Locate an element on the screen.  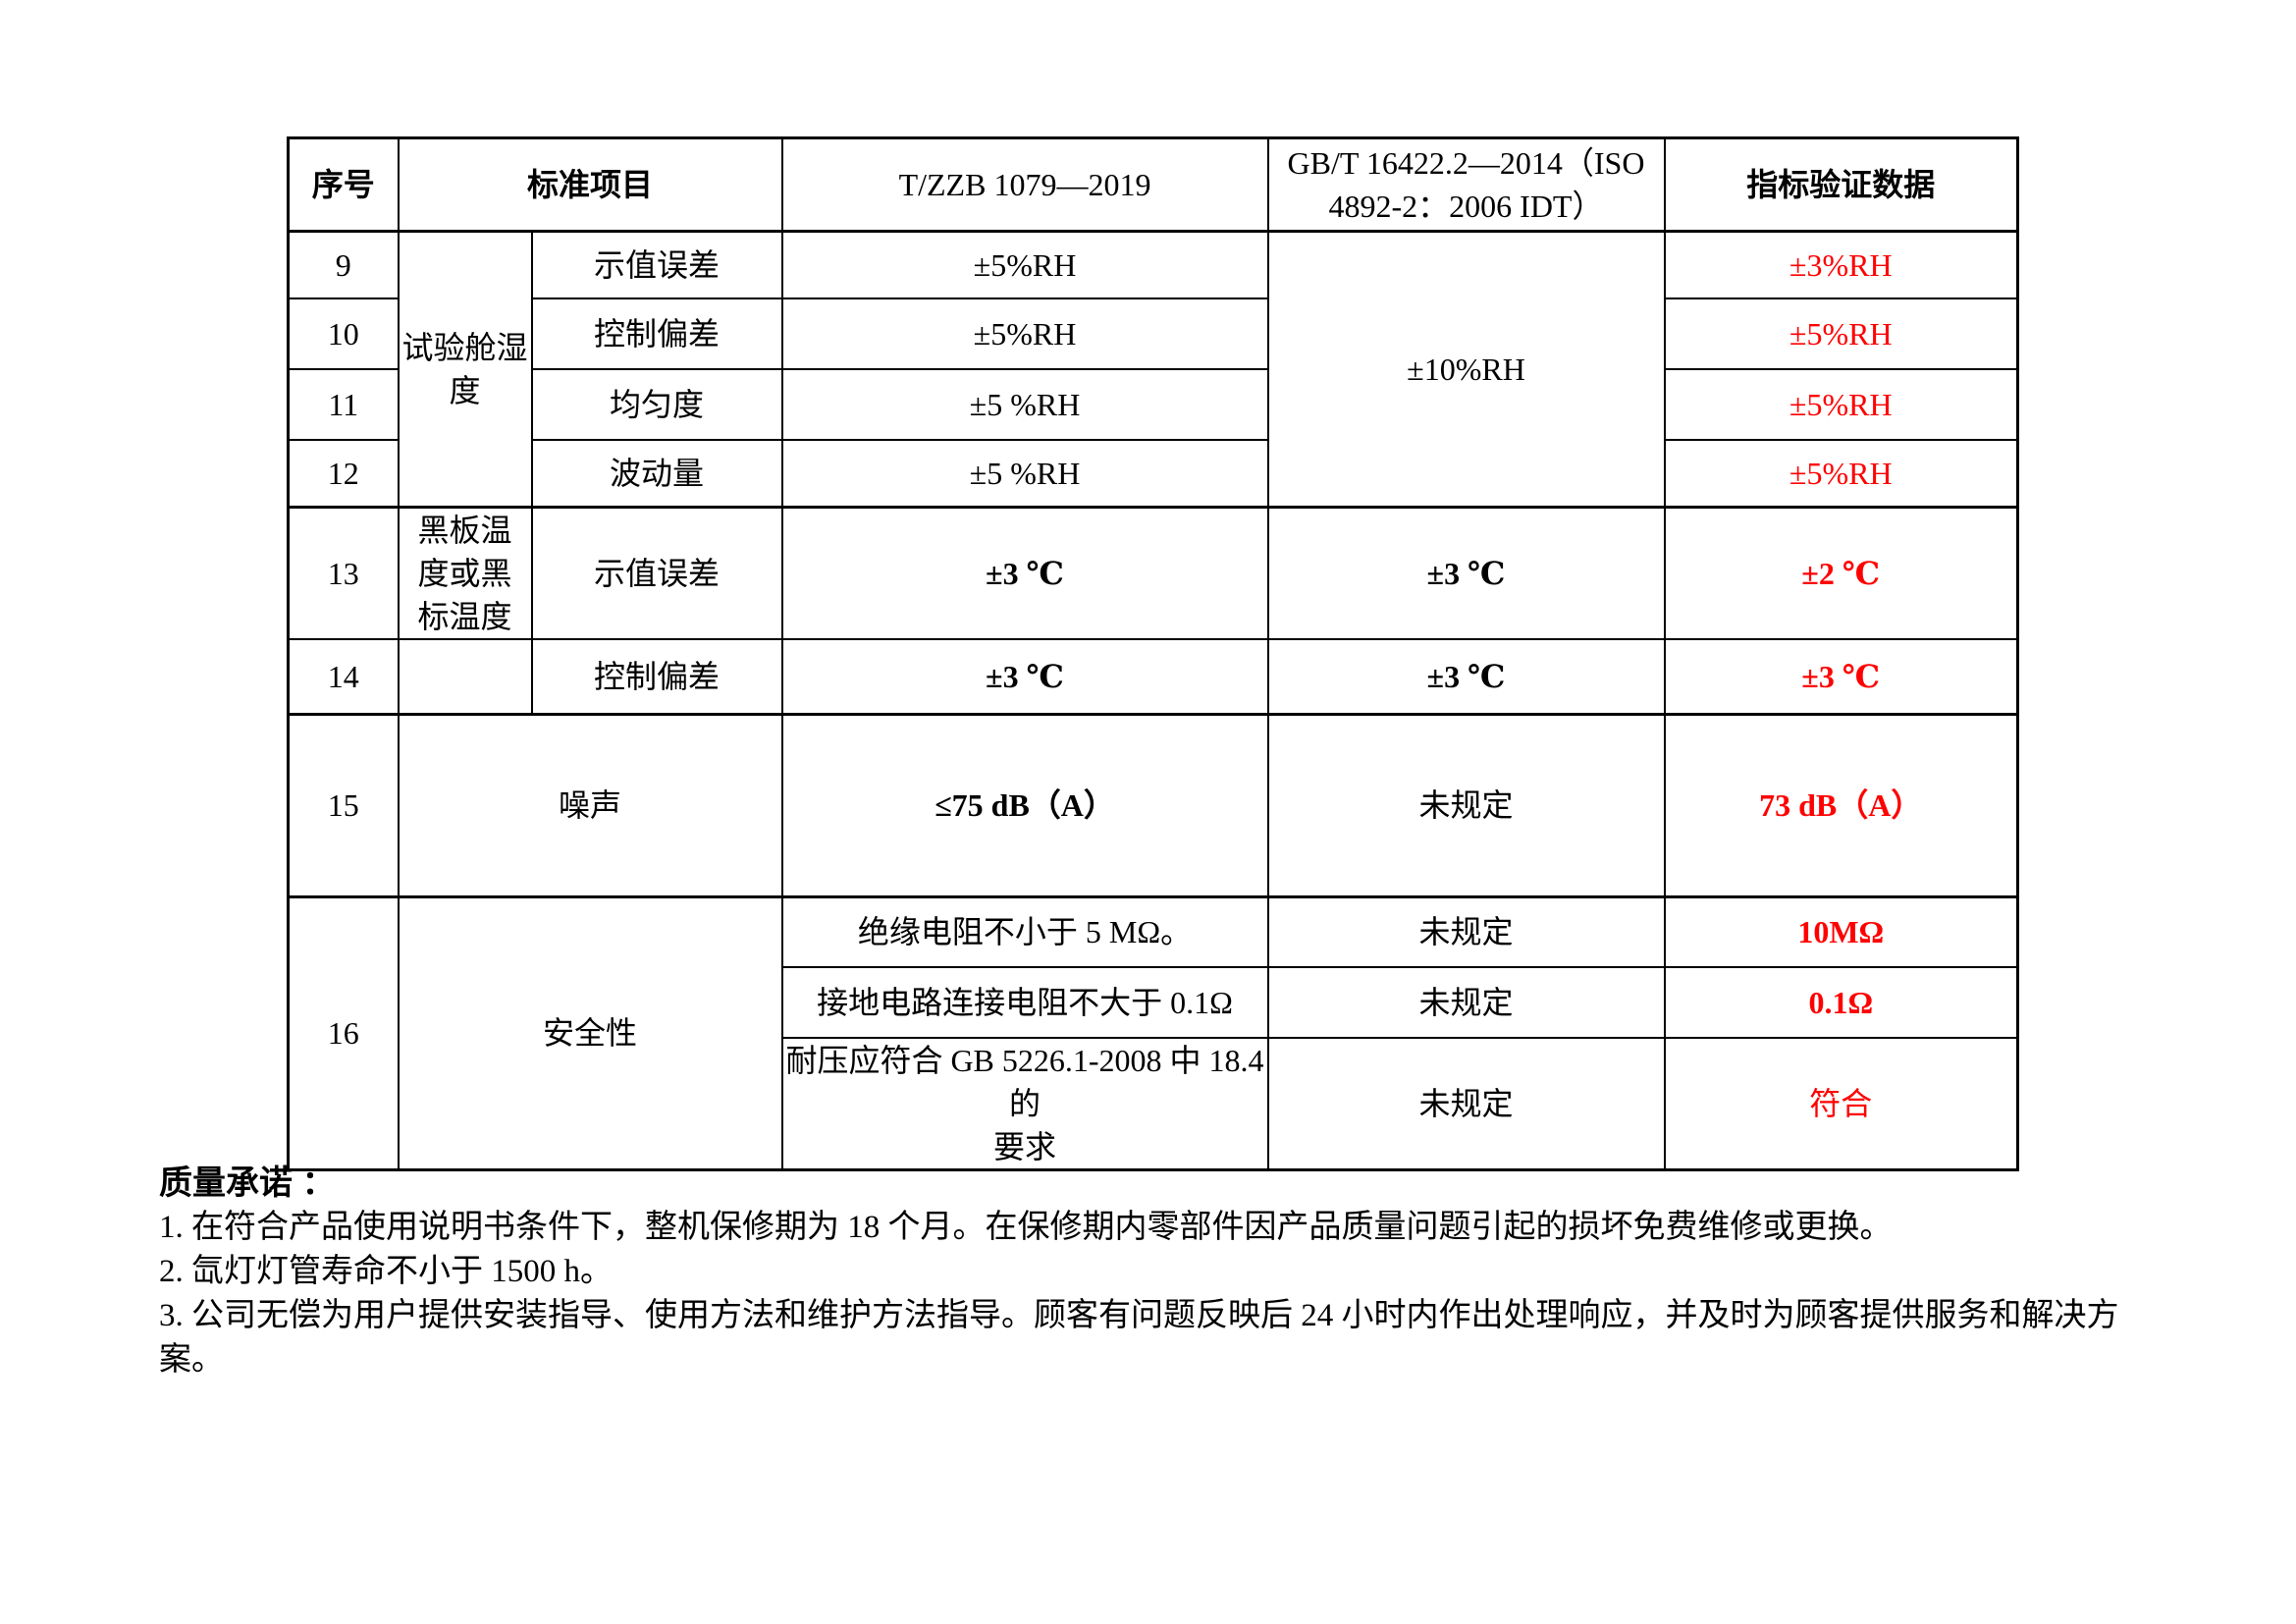
row15-verify-value: 73 dB（A） is located at coordinates (1841, 805).